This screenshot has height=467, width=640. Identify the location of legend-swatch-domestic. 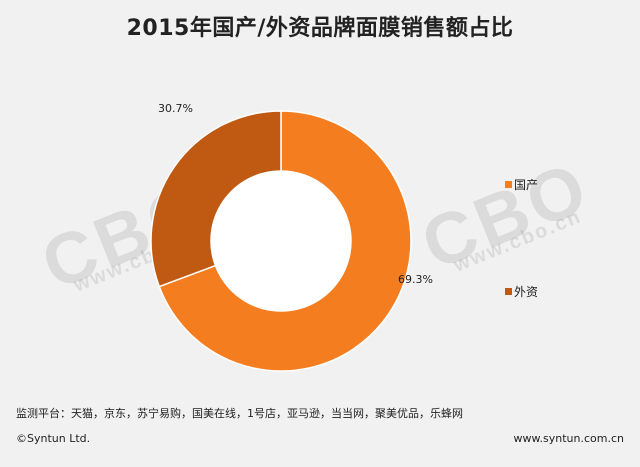
(508, 184).